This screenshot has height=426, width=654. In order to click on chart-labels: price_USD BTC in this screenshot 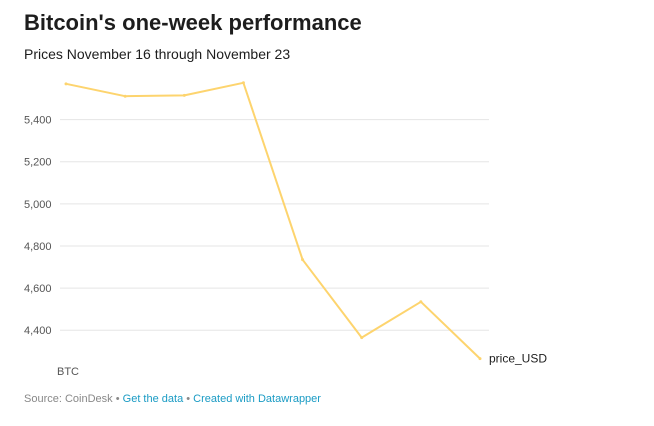, I will do `click(302, 365)`.